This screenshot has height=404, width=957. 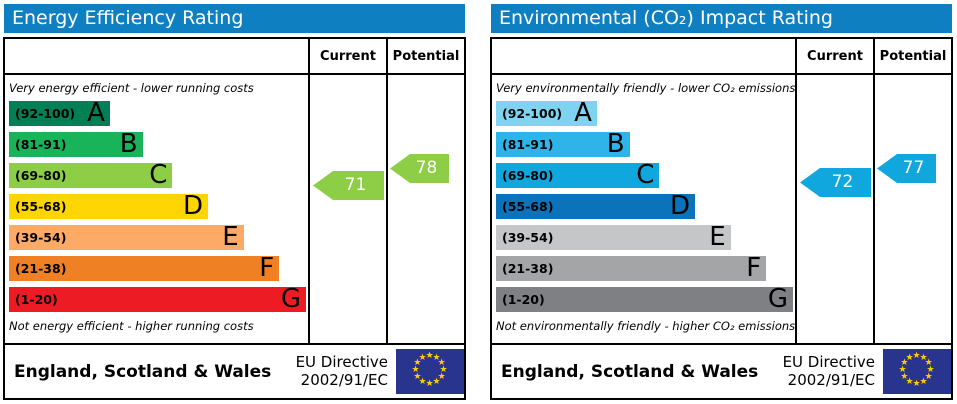 What do you see at coordinates (348, 185) in the screenshot?
I see `current-rating-arrow: 71` at bounding box center [348, 185].